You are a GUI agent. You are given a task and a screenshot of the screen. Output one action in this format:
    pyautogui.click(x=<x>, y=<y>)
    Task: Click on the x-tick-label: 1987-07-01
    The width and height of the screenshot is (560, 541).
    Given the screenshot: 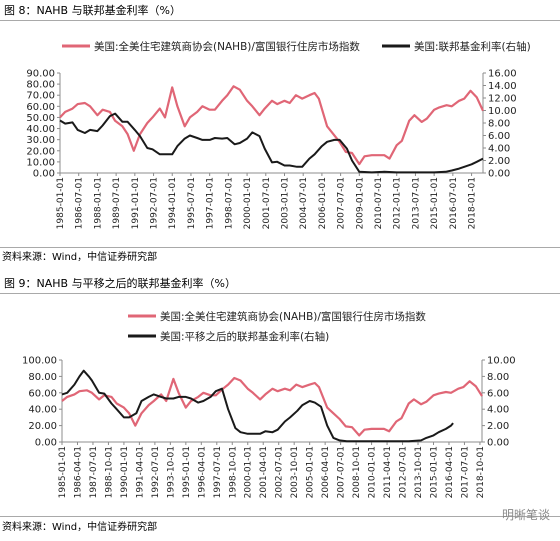 What is the action you would take?
    pyautogui.click(x=94, y=472)
    